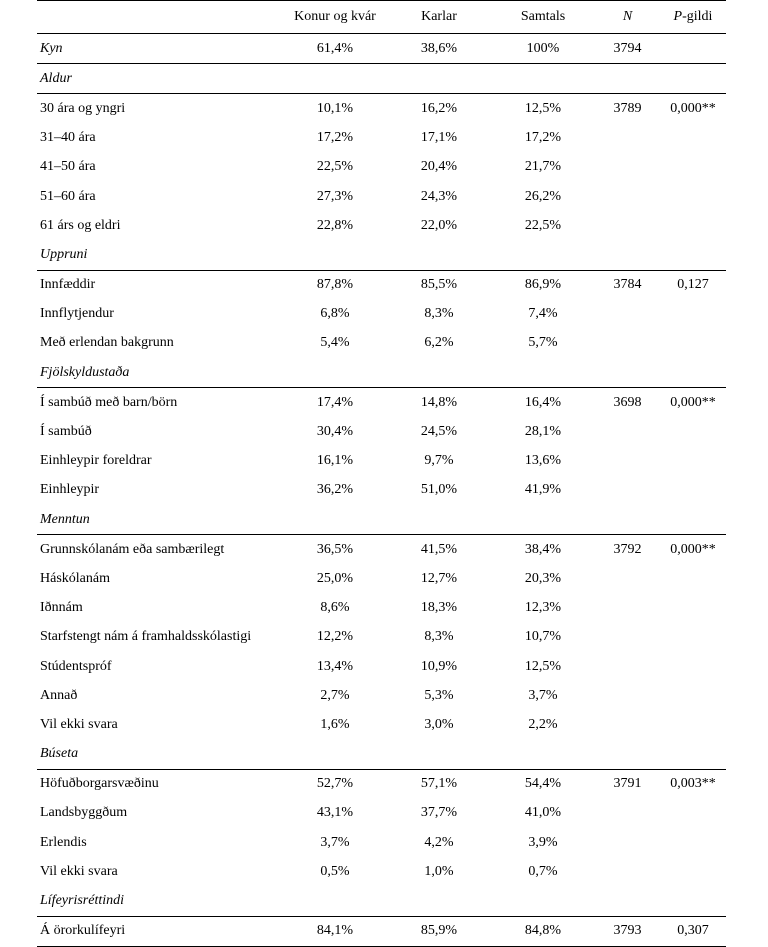 This screenshot has height=947, width=768. What do you see at coordinates (70, 490) in the screenshot?
I see `row-label: Einhleypir` at bounding box center [70, 490].